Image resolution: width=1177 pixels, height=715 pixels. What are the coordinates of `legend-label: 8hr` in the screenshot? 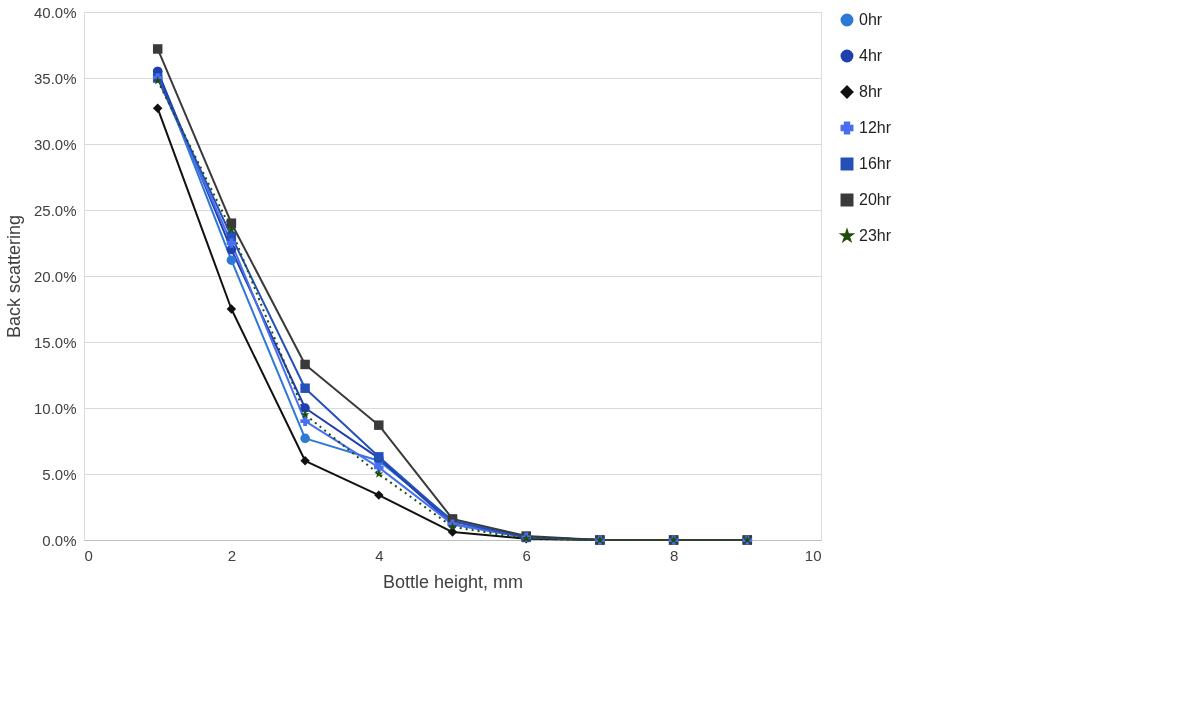 It's located at (871, 91).